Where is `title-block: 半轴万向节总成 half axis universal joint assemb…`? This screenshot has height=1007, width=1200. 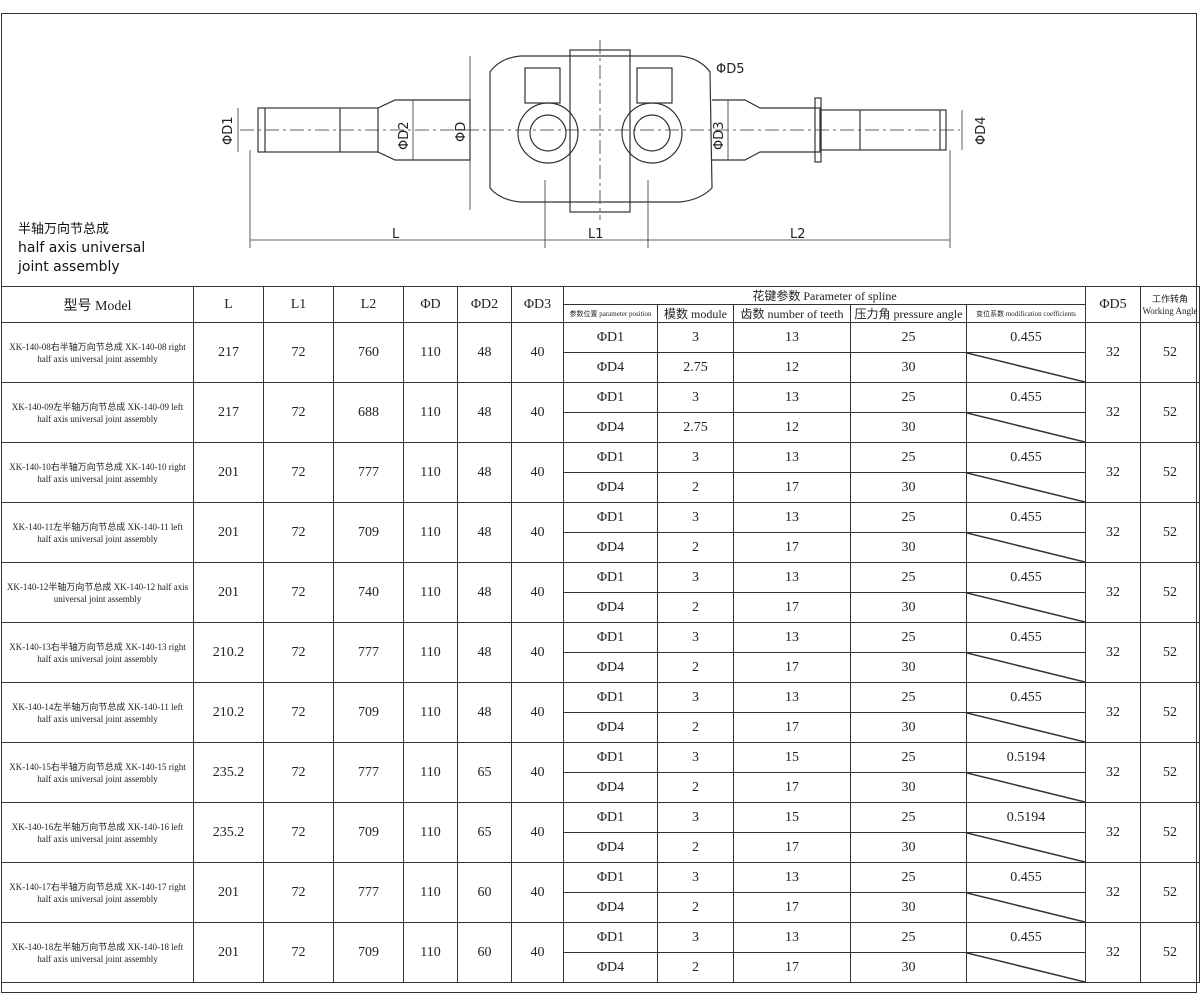
title-block: 半轴万向节总成 half axis universal joint assemb… is located at coordinates (81, 248).